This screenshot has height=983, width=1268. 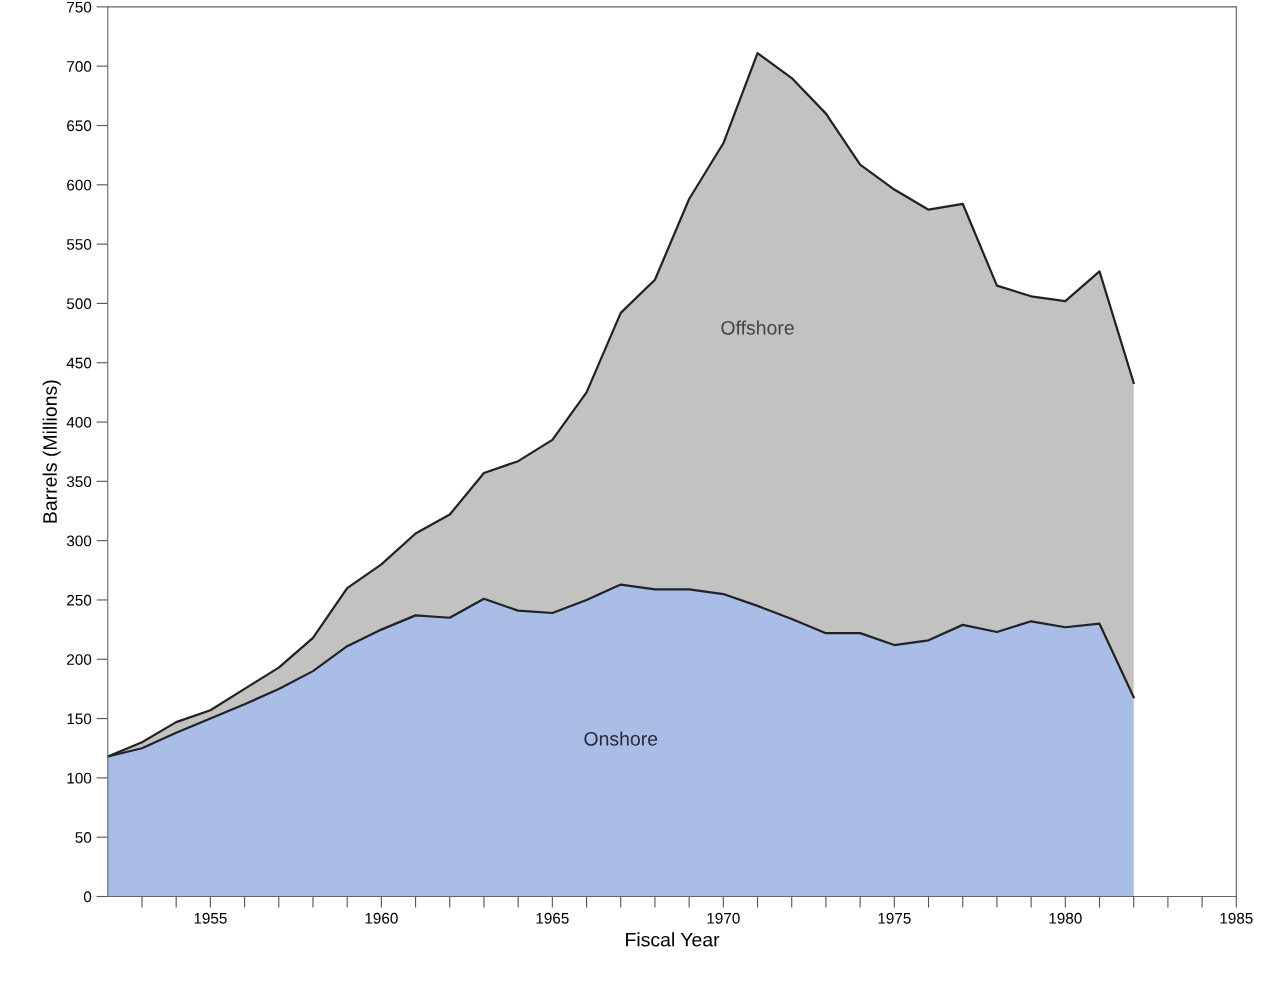 I want to click on y-tick-label: 100, so click(x=79, y=778).